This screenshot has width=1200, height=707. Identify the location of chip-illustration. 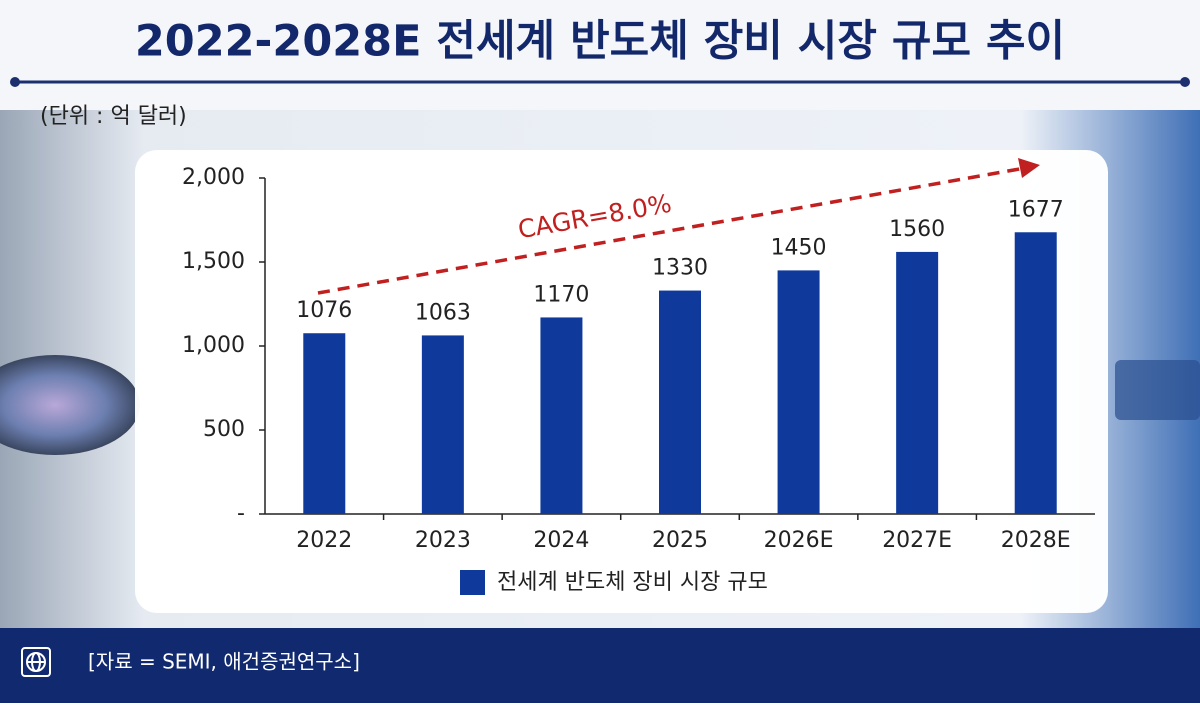
(1157, 390).